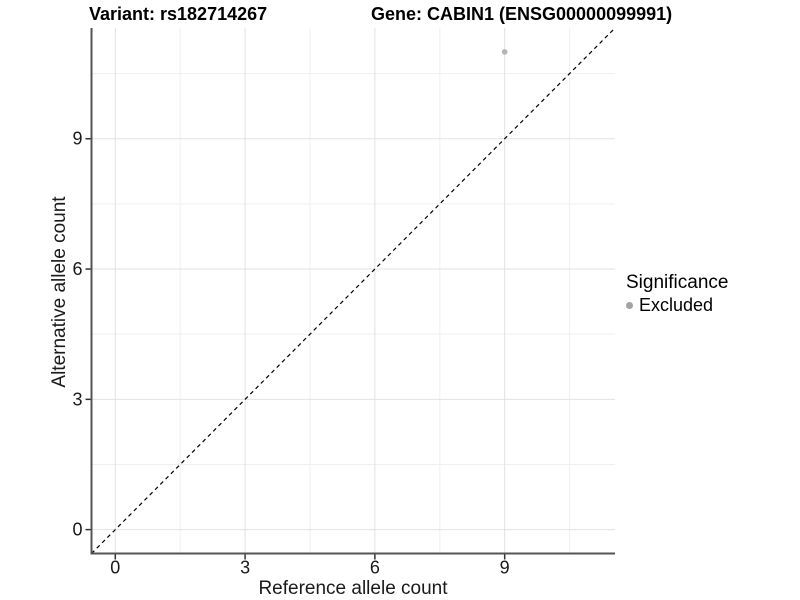  I want to click on legend-point-icon, so click(629, 305).